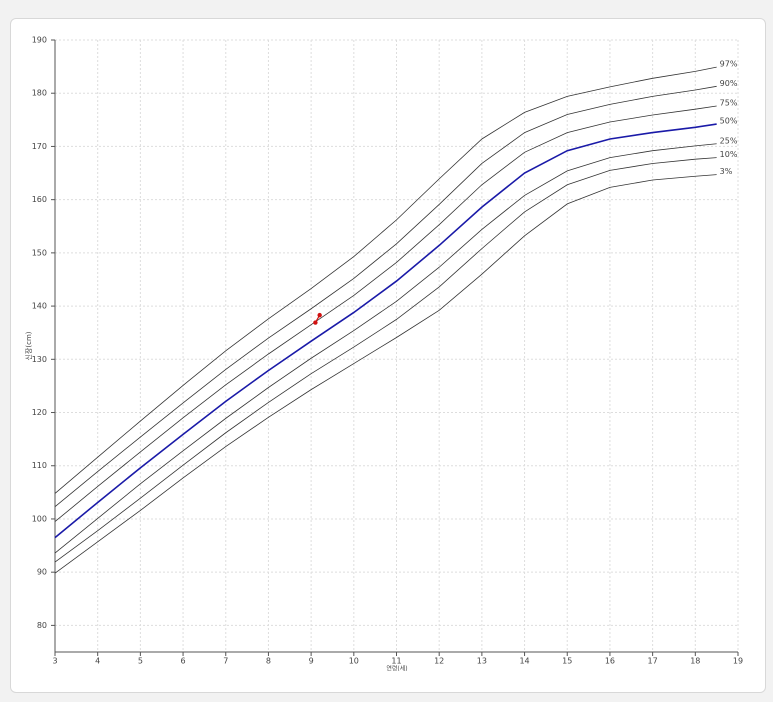 Image resolution: width=773 pixels, height=702 pixels. I want to click on line-label: 50%, so click(729, 121).